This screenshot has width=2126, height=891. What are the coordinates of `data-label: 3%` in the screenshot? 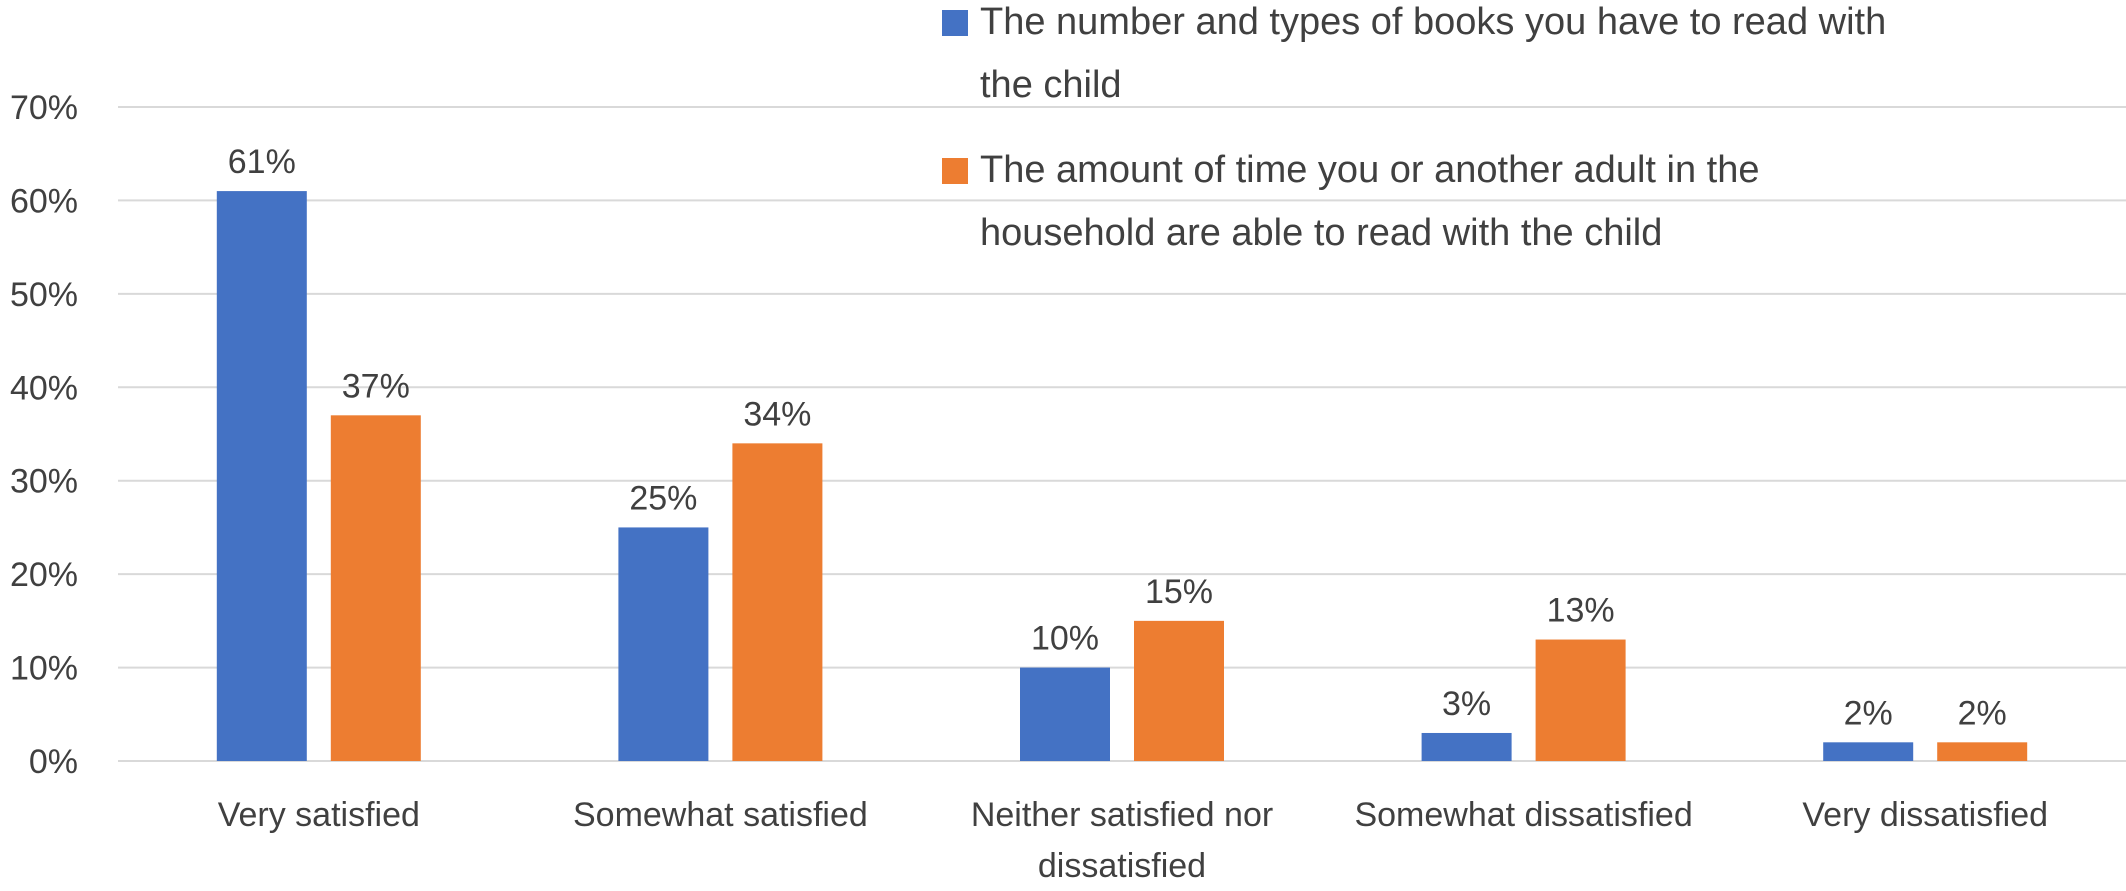 It's located at (1466, 704).